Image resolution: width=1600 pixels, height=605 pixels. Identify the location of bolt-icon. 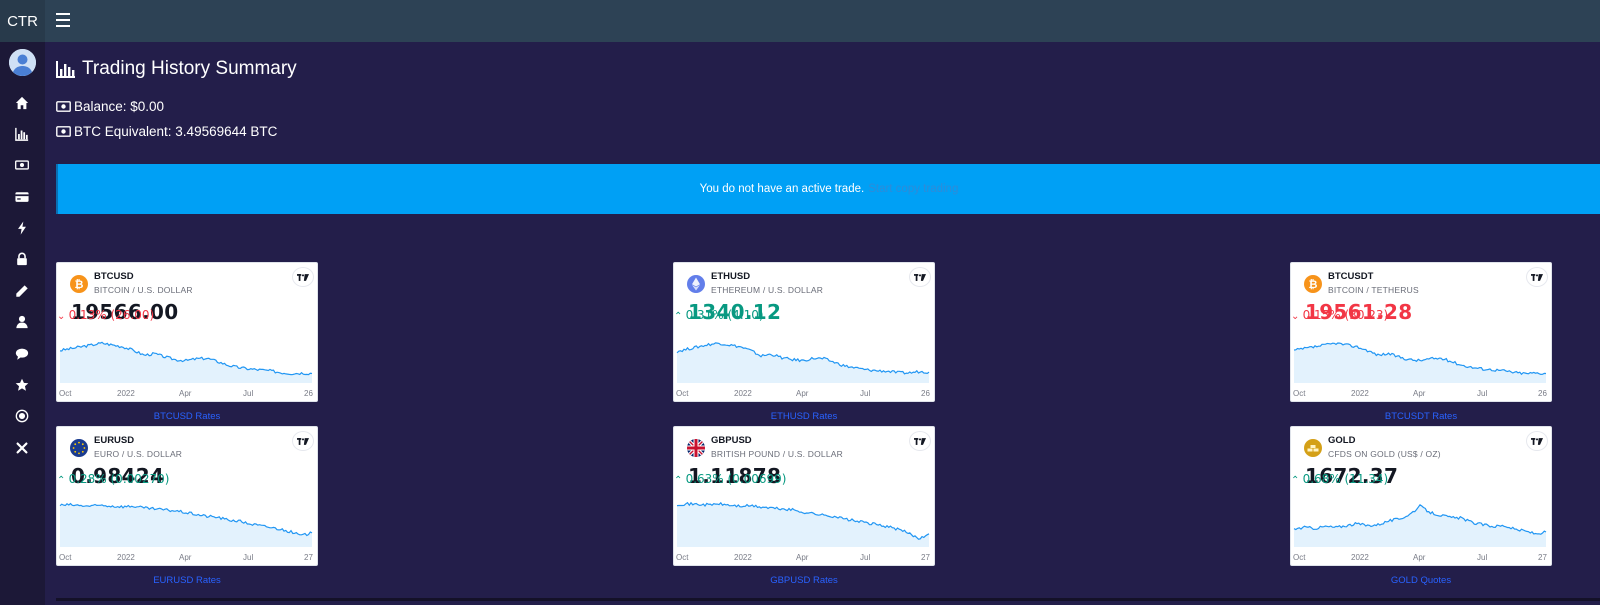
(22, 228).